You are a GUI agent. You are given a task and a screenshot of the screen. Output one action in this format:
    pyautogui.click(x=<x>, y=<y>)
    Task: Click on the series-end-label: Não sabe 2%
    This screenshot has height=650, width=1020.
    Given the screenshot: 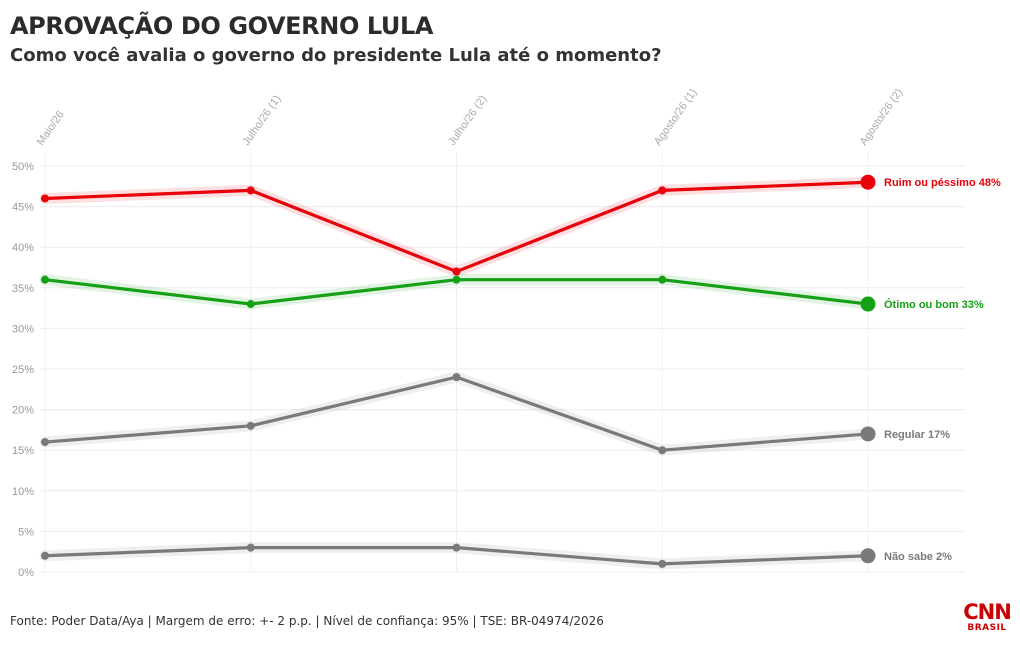 What is the action you would take?
    pyautogui.click(x=918, y=557)
    